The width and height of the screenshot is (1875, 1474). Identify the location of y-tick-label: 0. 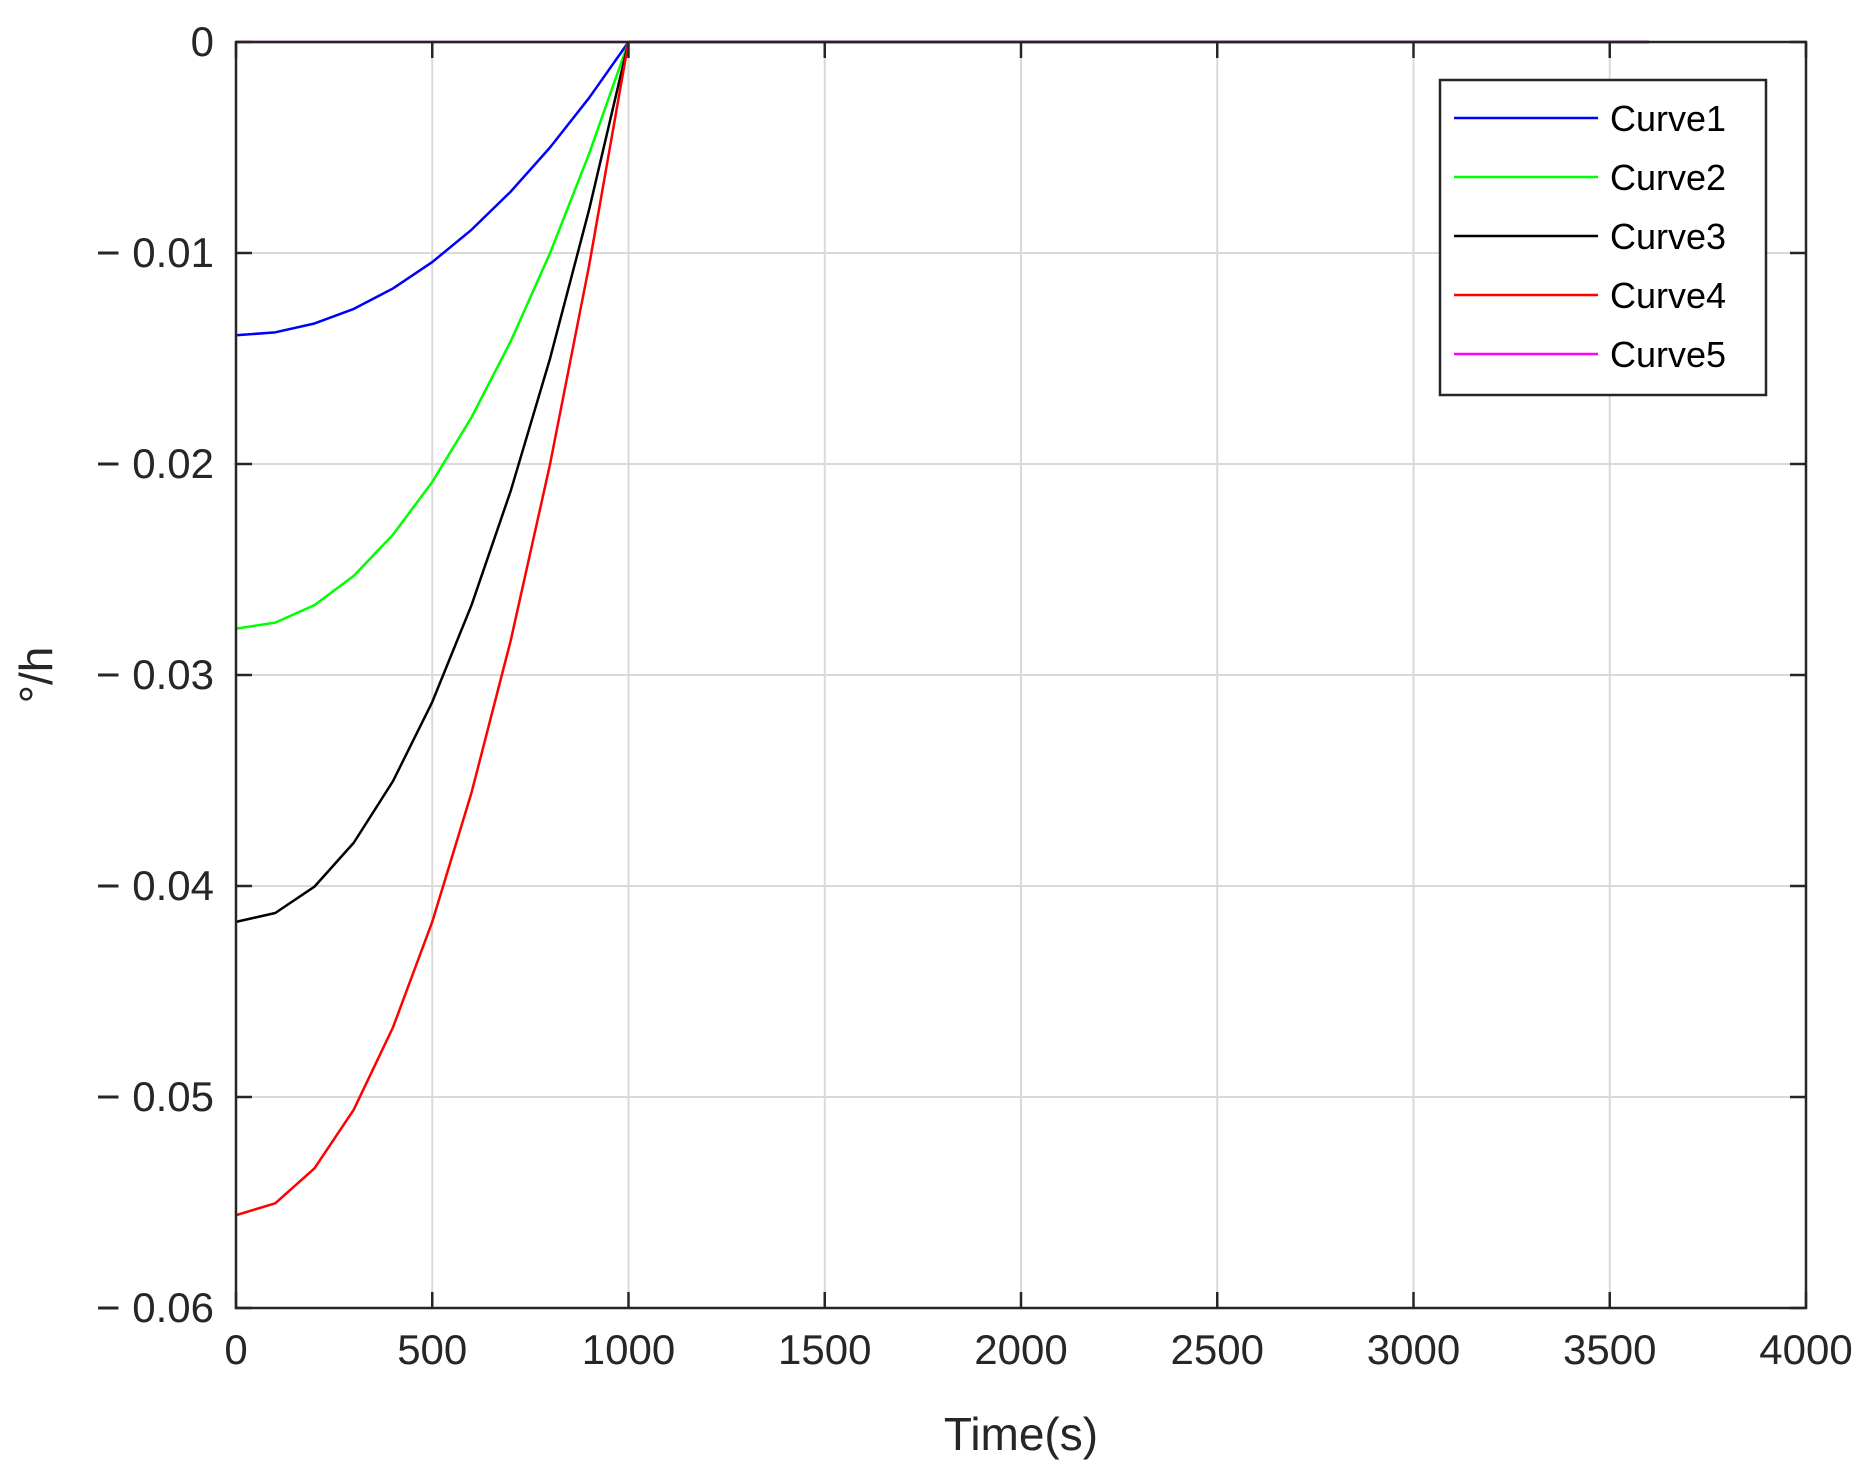
(202, 41).